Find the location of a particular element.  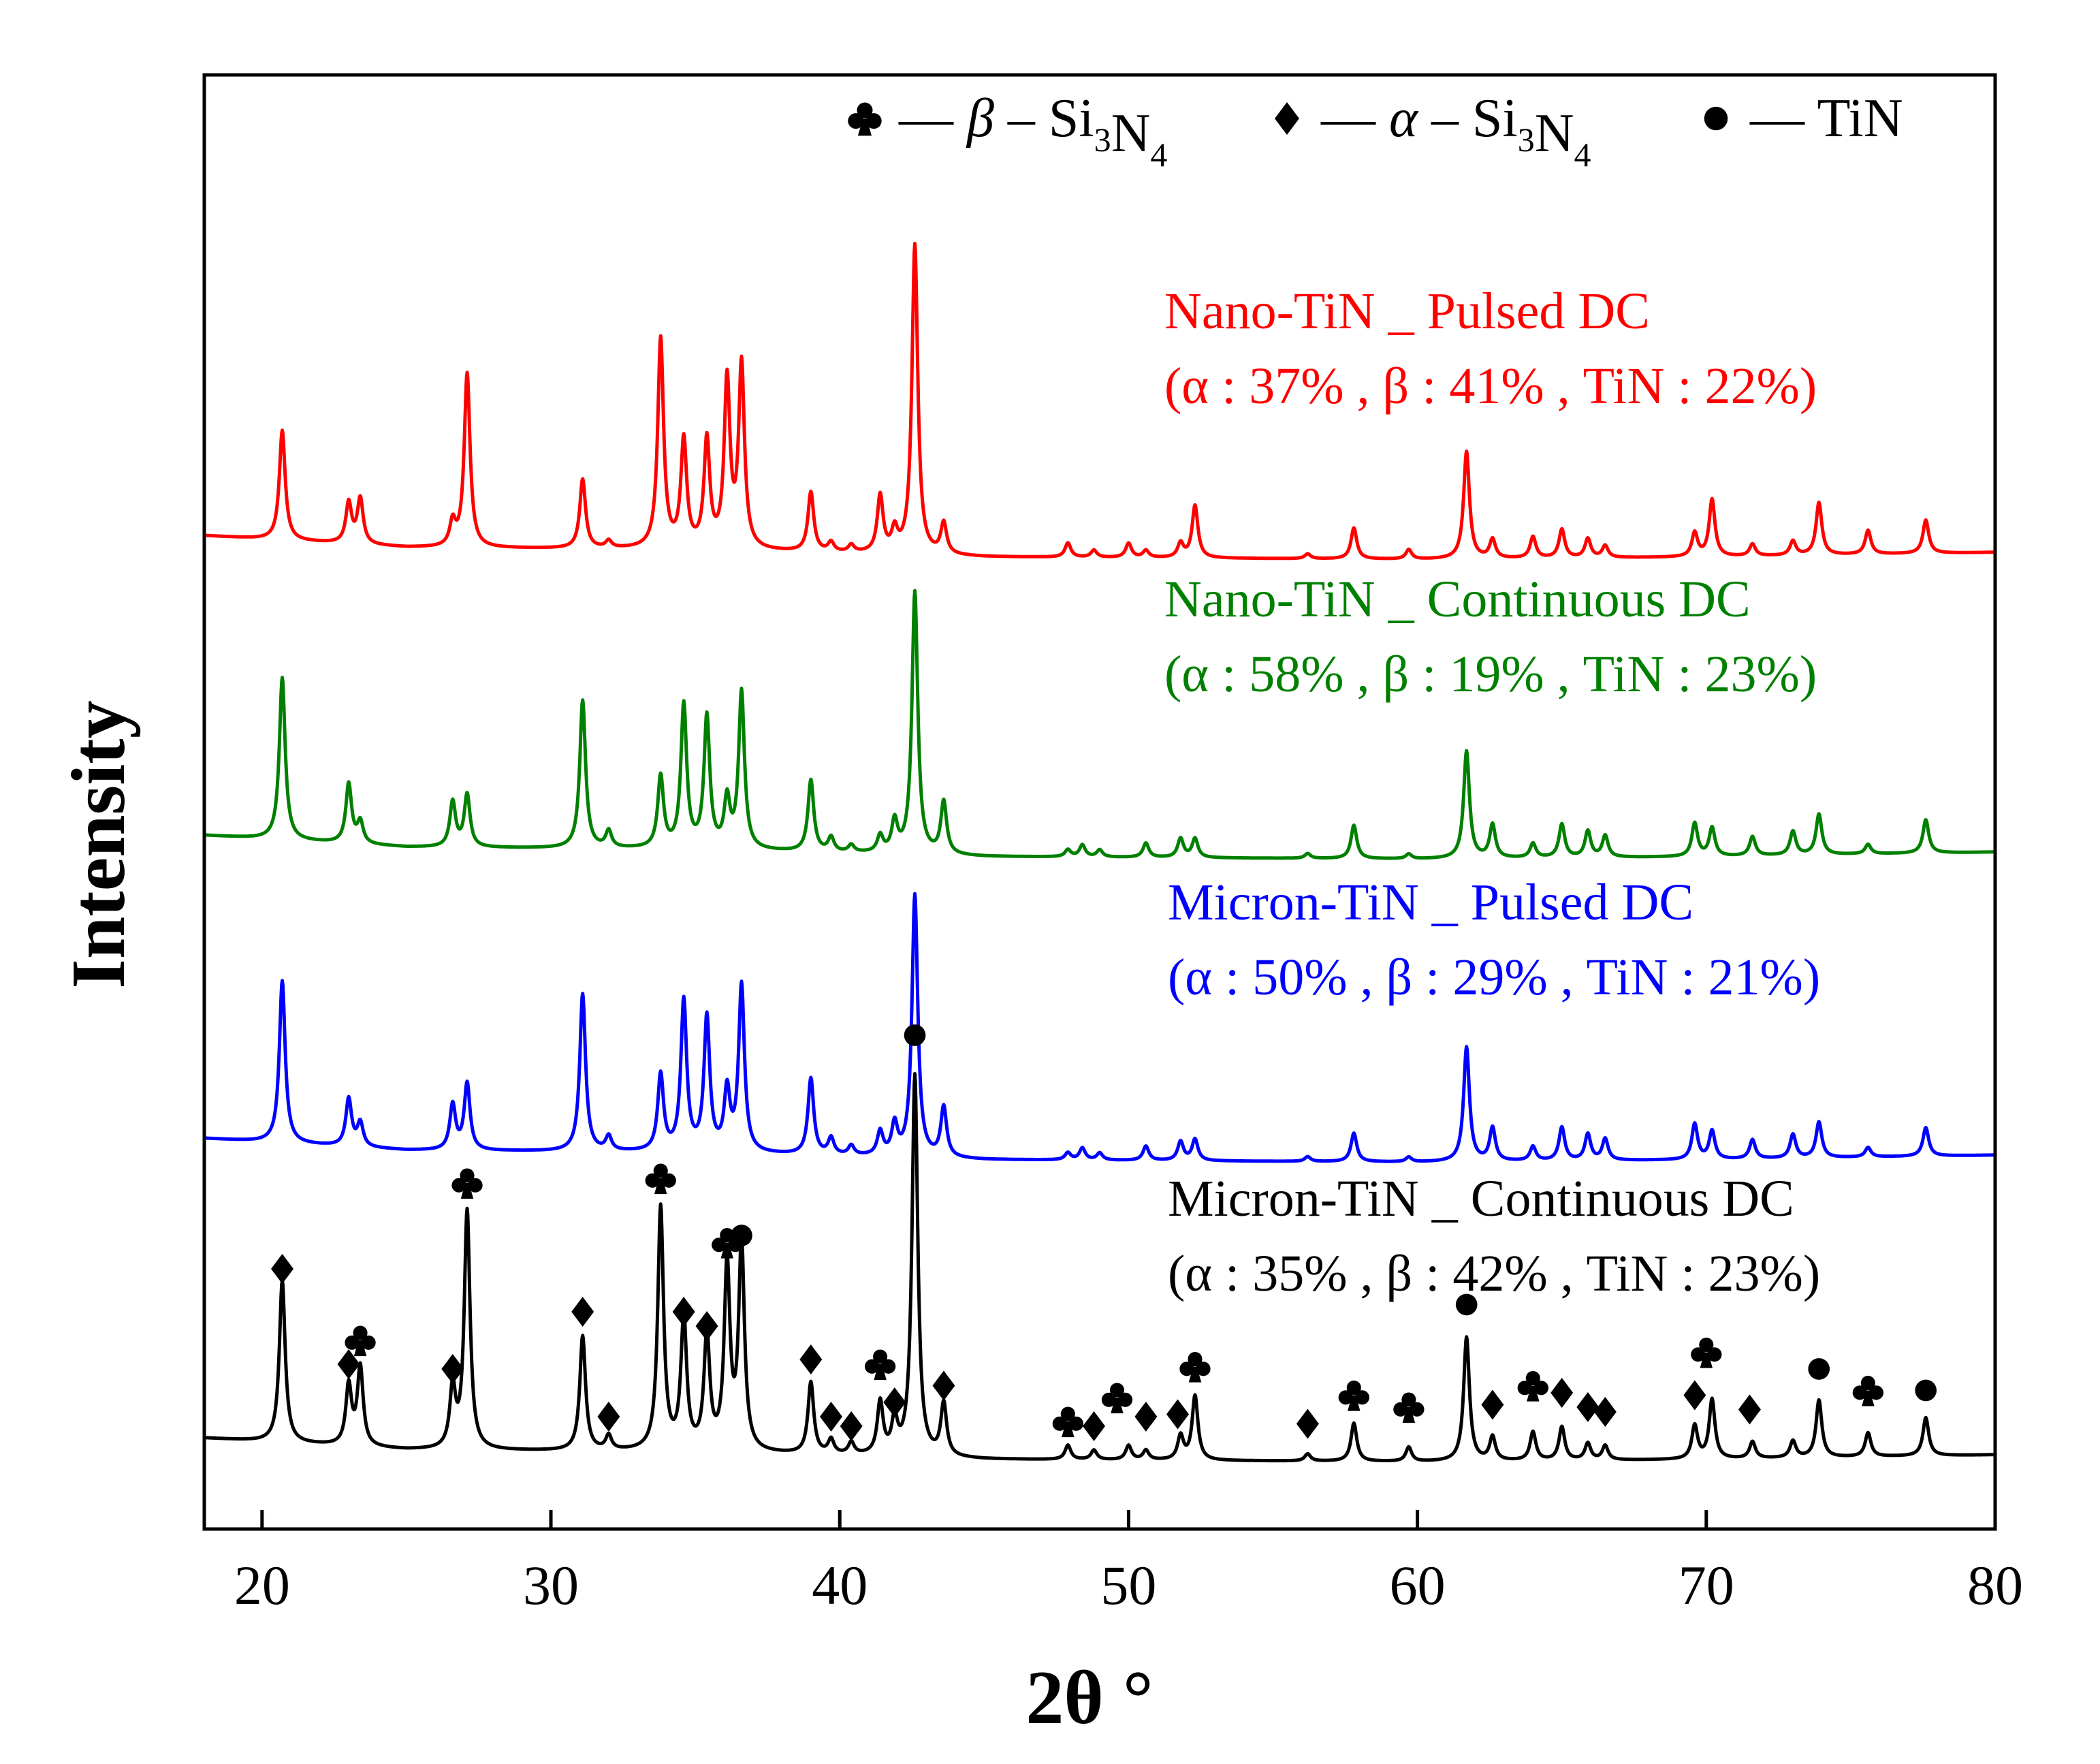

series-composition-label: (α : 35% , β : 42% , TiN : 23%) is located at coordinates (1494, 1273).